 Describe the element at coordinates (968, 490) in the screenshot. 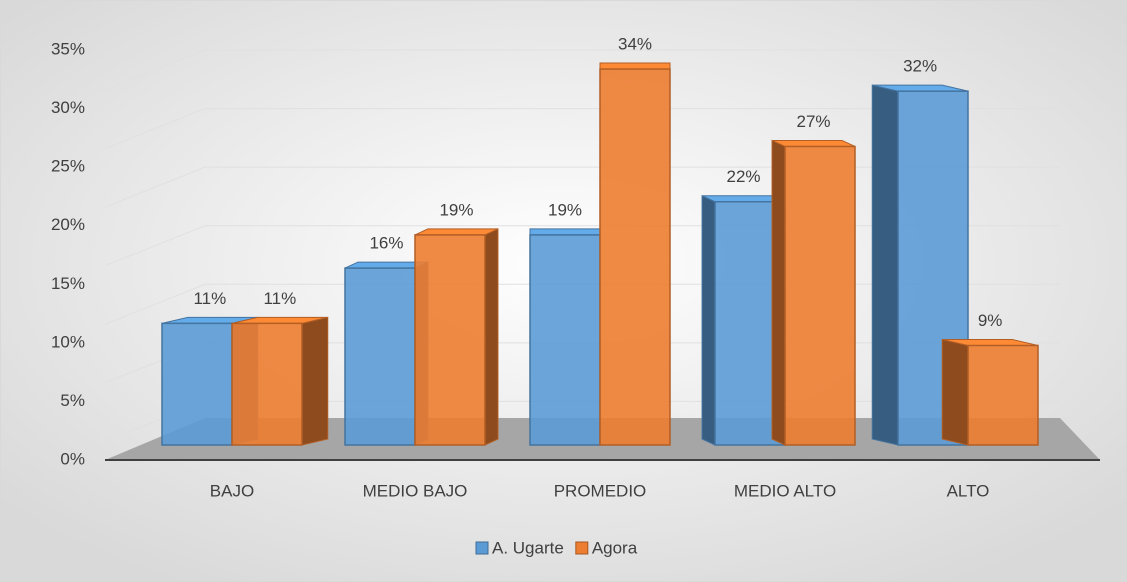

I see `x-tick-label: ALTO` at that location.